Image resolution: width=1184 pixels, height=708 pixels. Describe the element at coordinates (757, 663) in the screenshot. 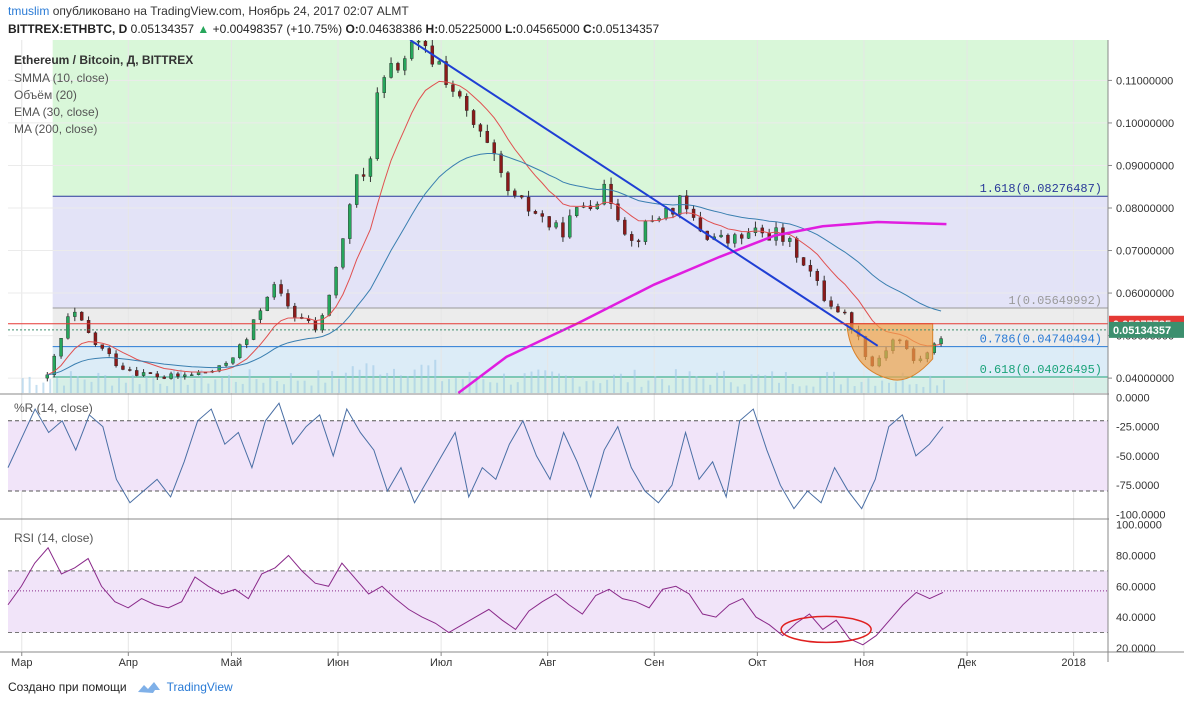

I see `x-tick-label: Окт` at that location.